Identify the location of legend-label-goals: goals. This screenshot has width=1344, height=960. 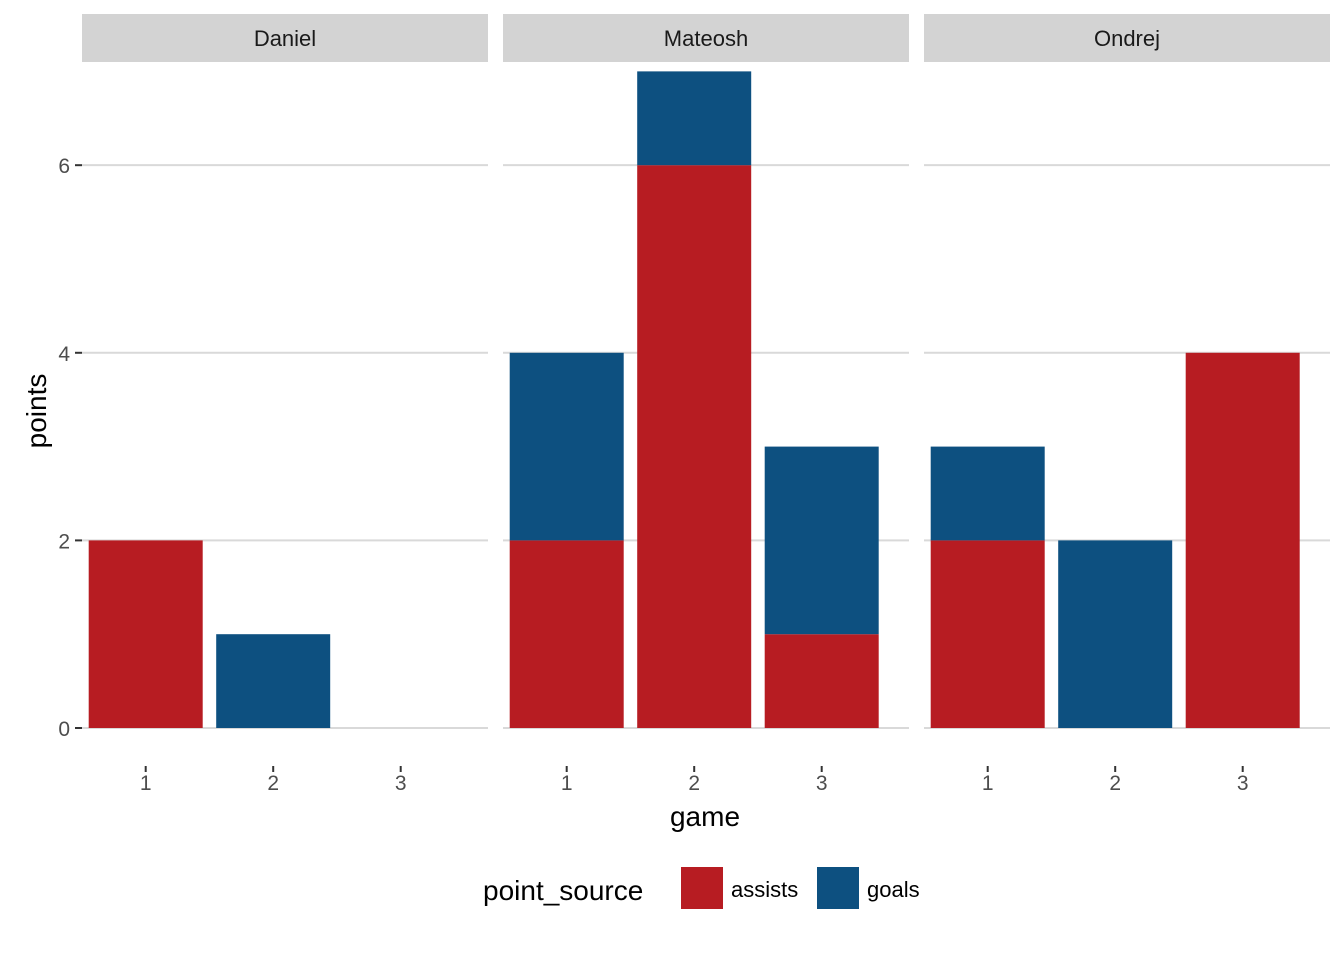
(893, 889).